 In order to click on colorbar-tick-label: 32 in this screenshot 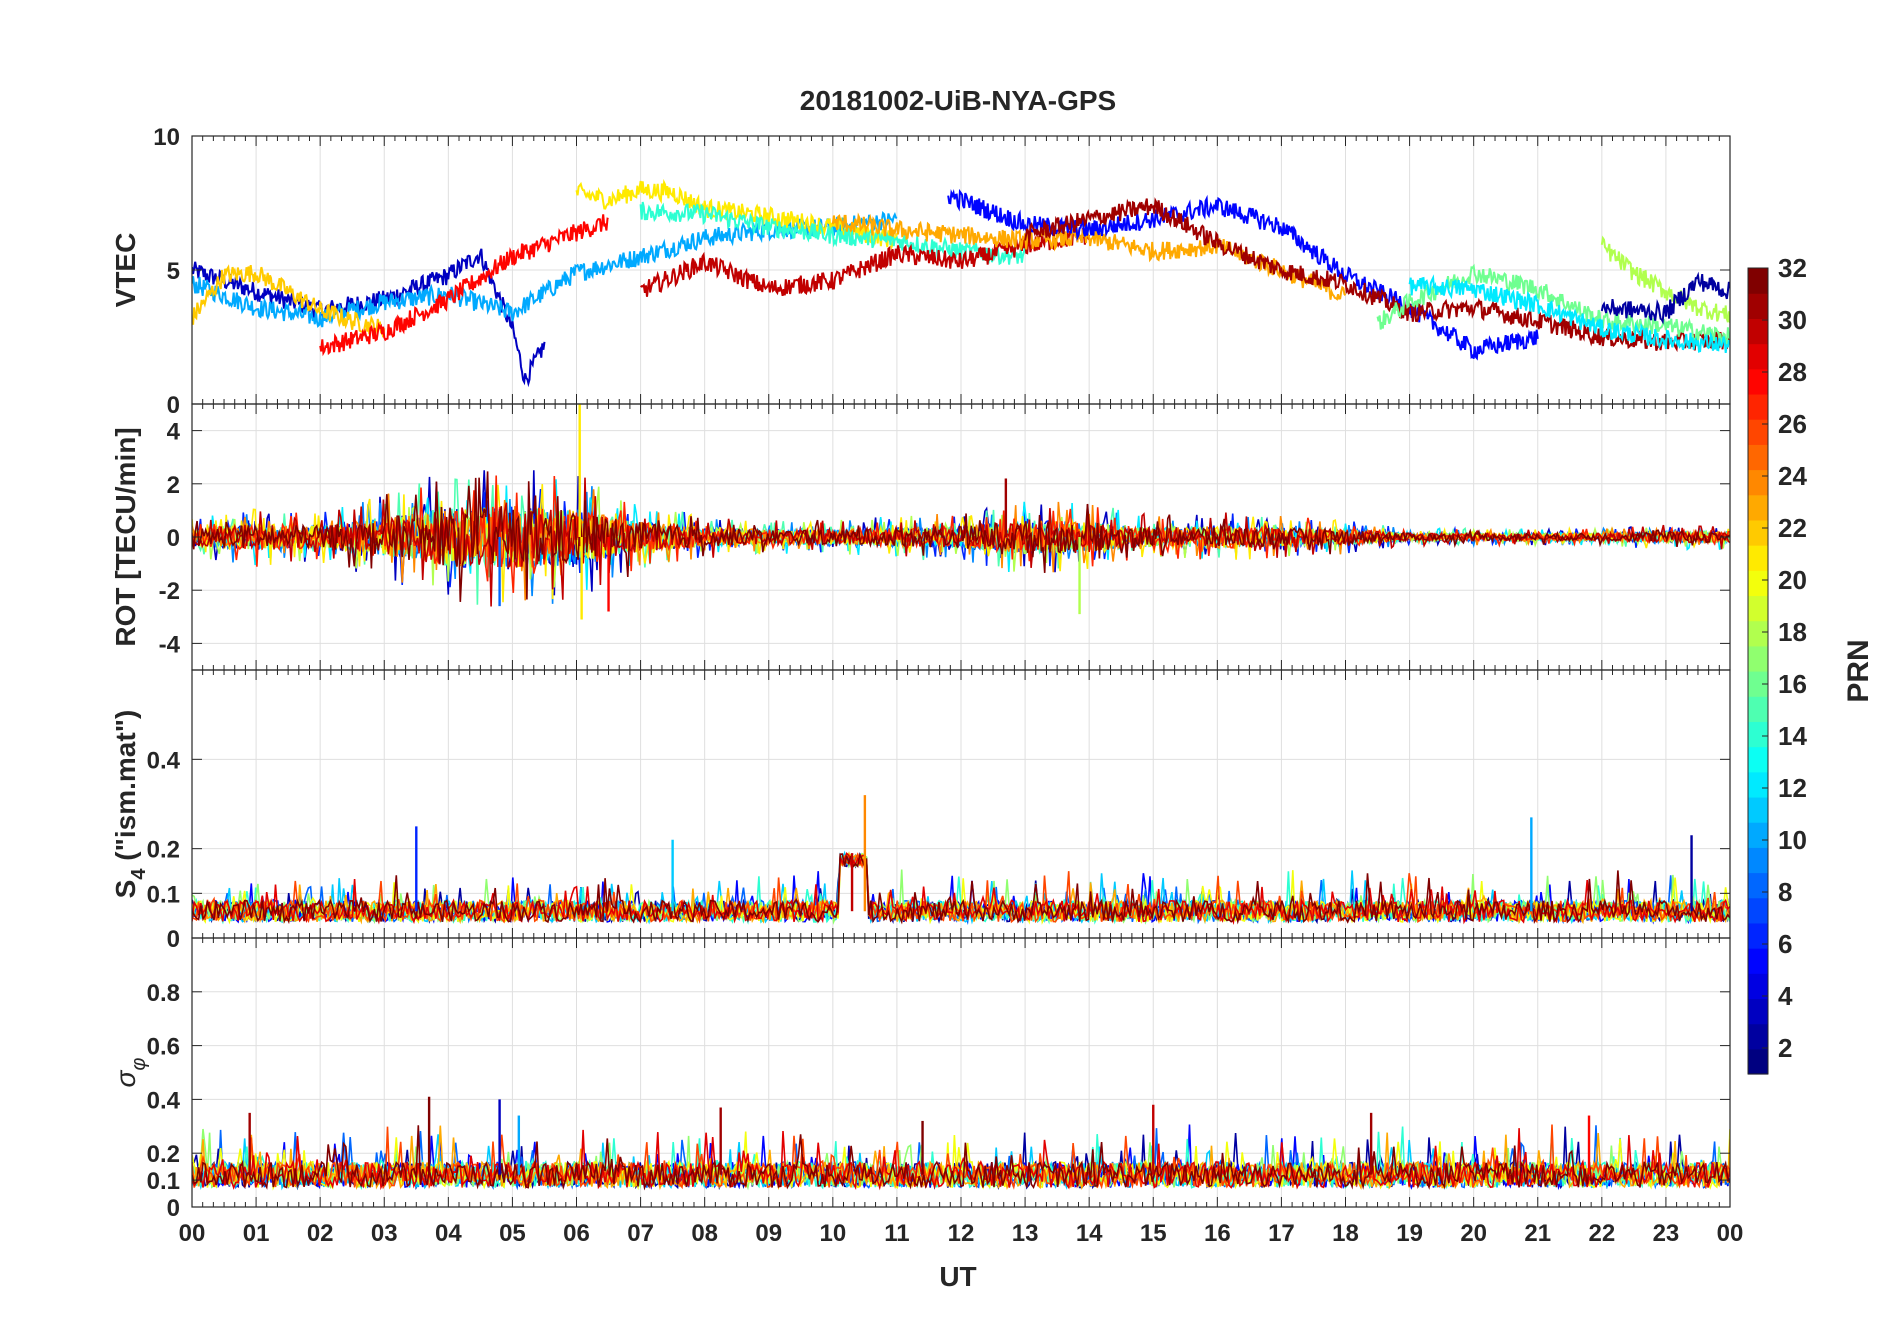, I will do `click(1792, 268)`.